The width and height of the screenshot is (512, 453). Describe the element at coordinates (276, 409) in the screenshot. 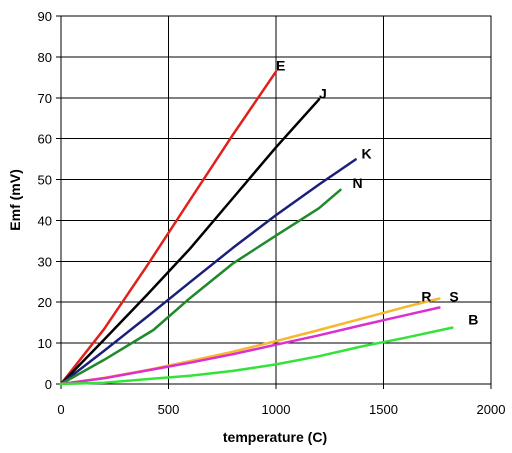

I see `x-tick-label-1000: 1000` at that location.